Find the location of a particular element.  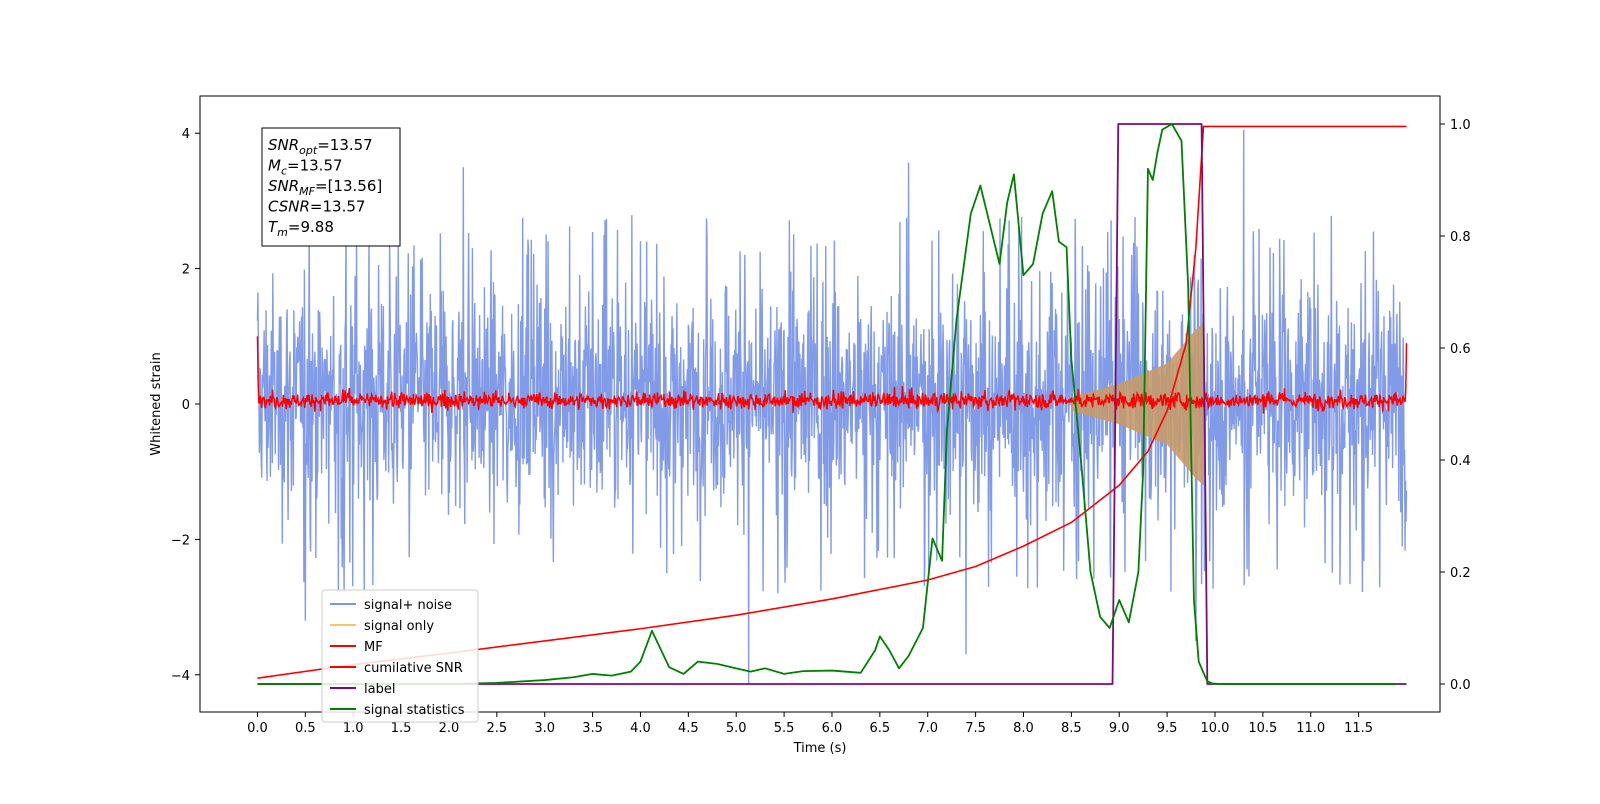

annotation-line: CSNR=13.57 is located at coordinates (316, 207).